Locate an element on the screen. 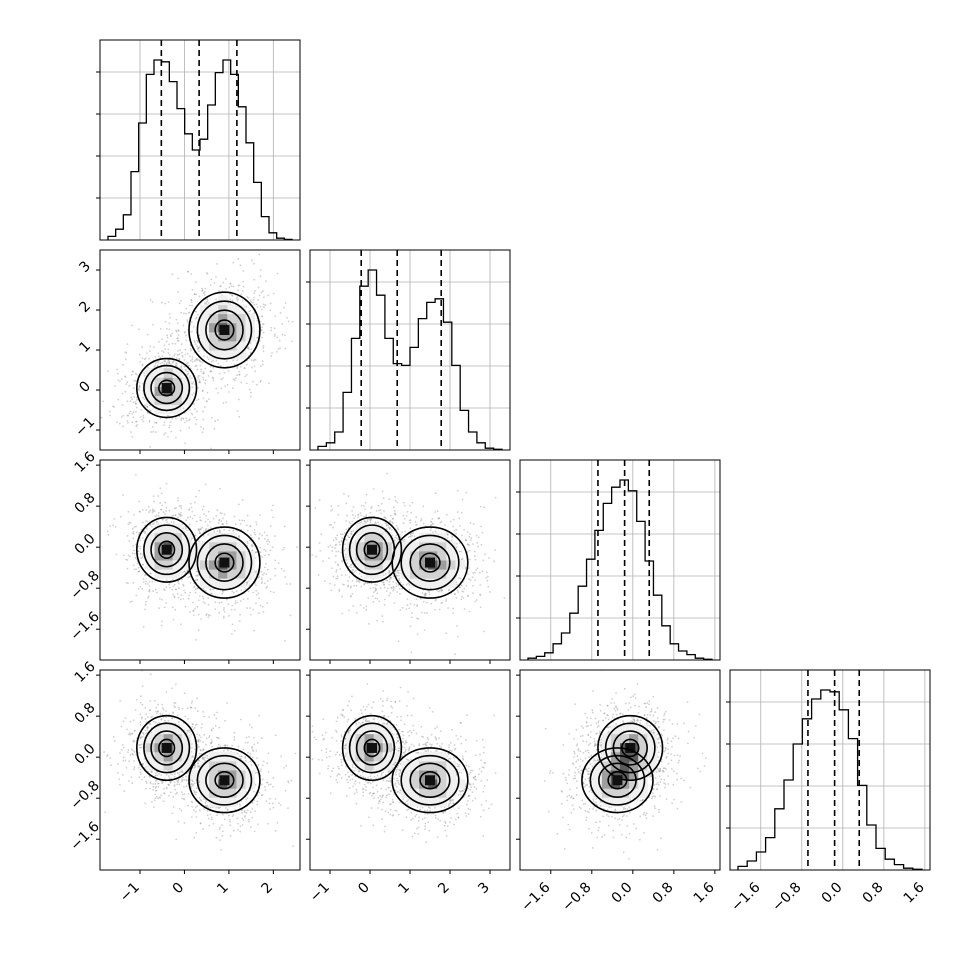 The height and width of the screenshot is (970, 970). density-peak is located at coordinates (430, 562).